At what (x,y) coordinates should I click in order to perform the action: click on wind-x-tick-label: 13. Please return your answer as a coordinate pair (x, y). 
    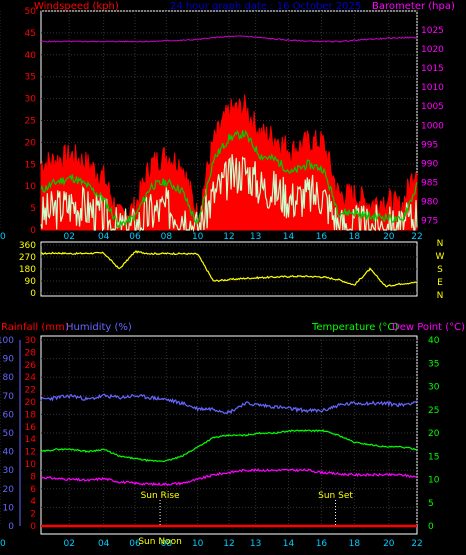
    Looking at the image, I should click on (255, 237).